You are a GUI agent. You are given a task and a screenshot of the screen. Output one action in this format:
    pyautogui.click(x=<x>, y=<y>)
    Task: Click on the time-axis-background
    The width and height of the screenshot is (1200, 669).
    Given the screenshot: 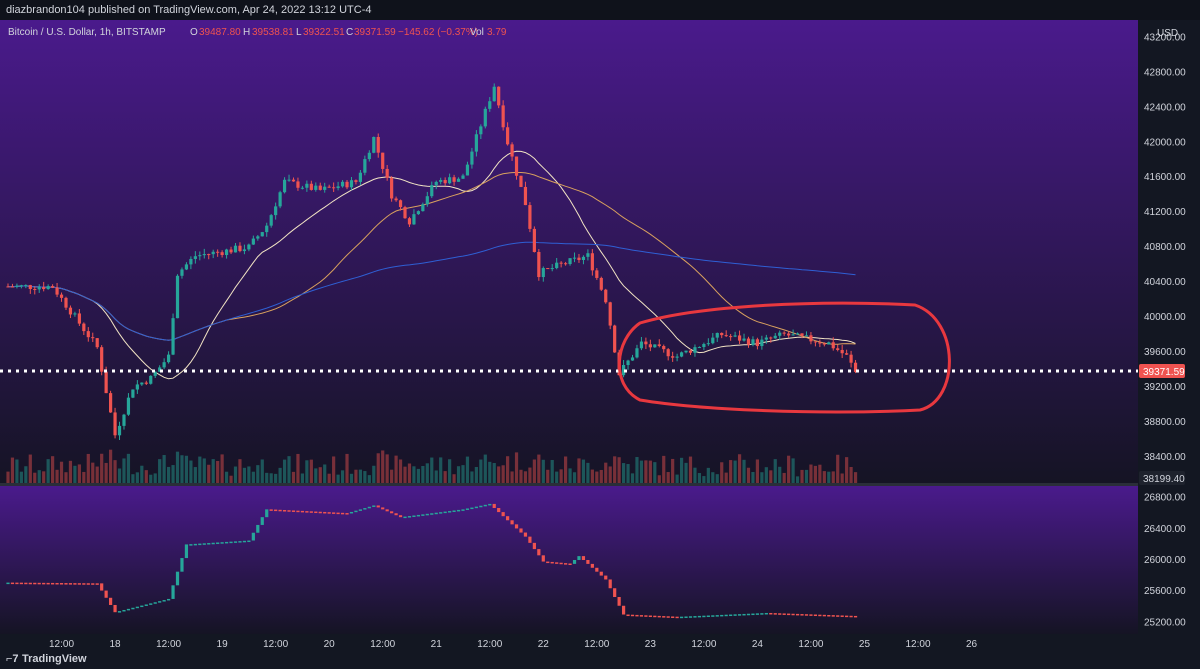 What is the action you would take?
    pyautogui.click(x=600, y=642)
    